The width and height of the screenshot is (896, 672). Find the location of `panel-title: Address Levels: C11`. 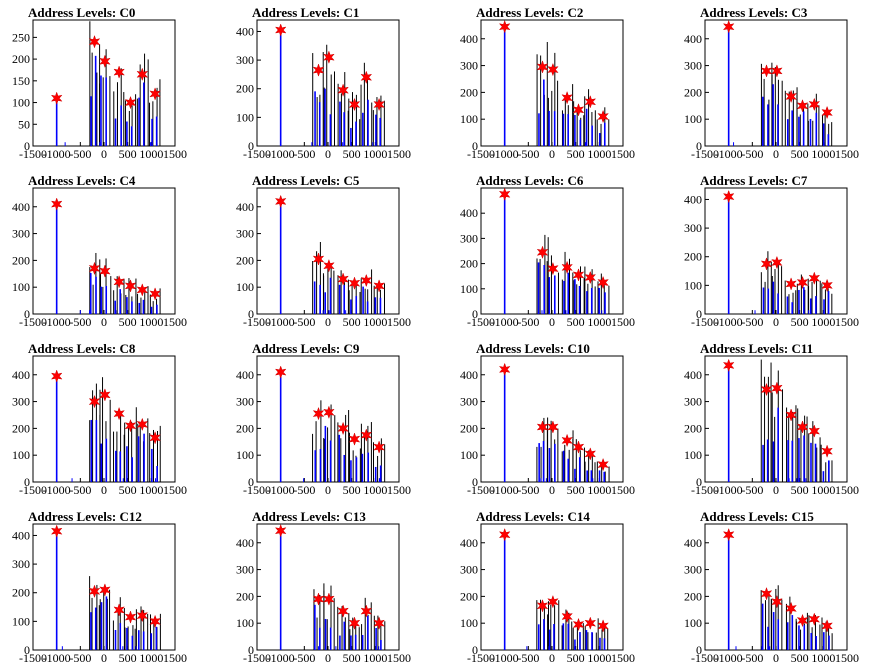

panel-title: Address Levels: C11 is located at coordinates (756, 348).